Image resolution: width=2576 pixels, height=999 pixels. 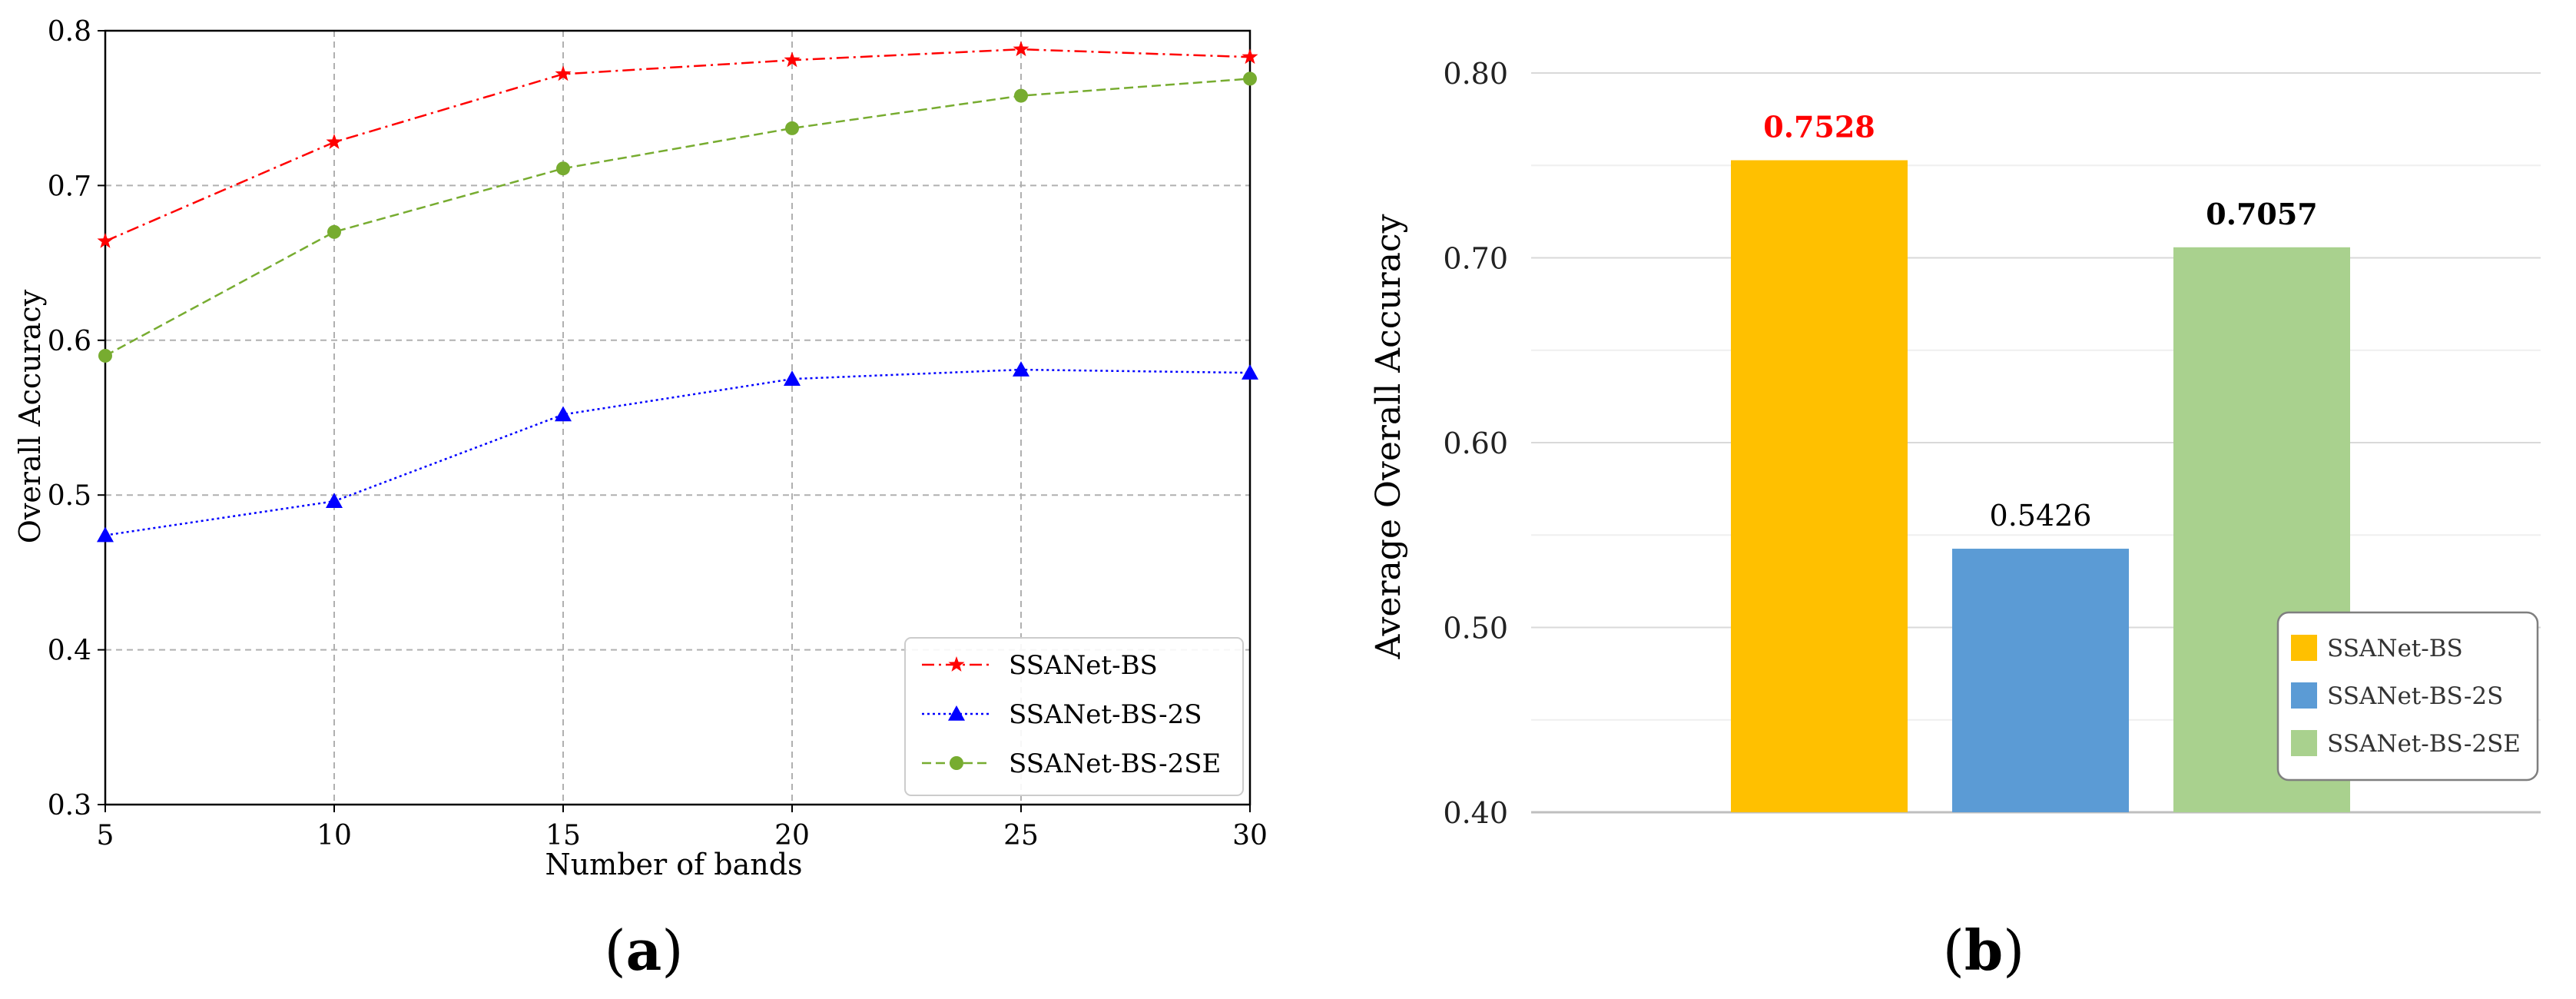 I want to click on series-line-ssanet-bs-2se, so click(x=677, y=217).